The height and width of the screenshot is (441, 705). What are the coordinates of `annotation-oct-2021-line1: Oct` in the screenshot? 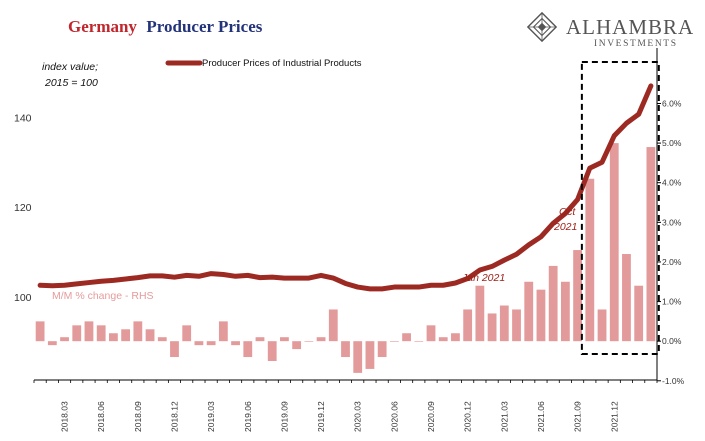 It's located at (567, 212).